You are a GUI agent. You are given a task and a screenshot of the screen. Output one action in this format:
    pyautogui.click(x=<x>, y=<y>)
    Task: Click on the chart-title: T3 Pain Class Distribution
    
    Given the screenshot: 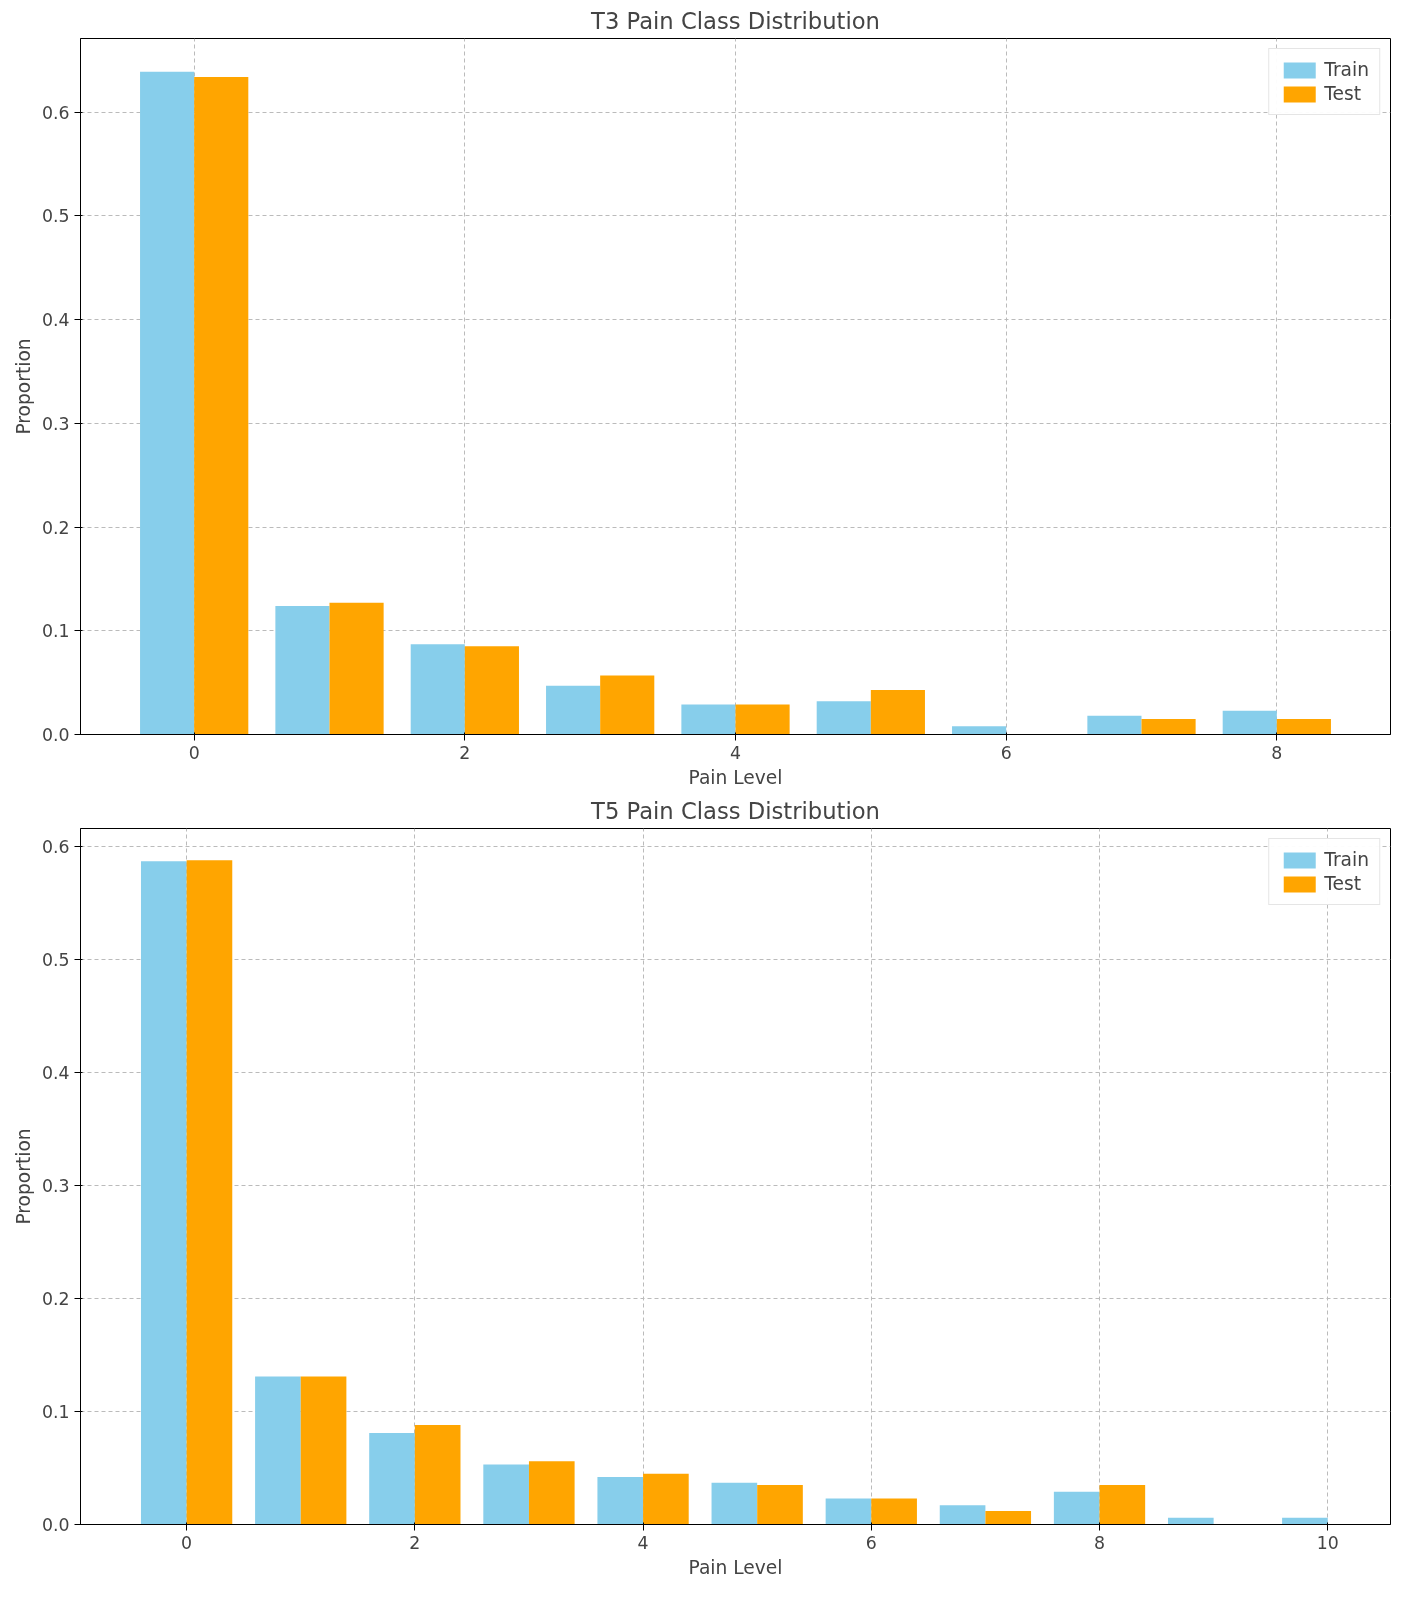 What is the action you would take?
    pyautogui.click(x=735, y=20)
    